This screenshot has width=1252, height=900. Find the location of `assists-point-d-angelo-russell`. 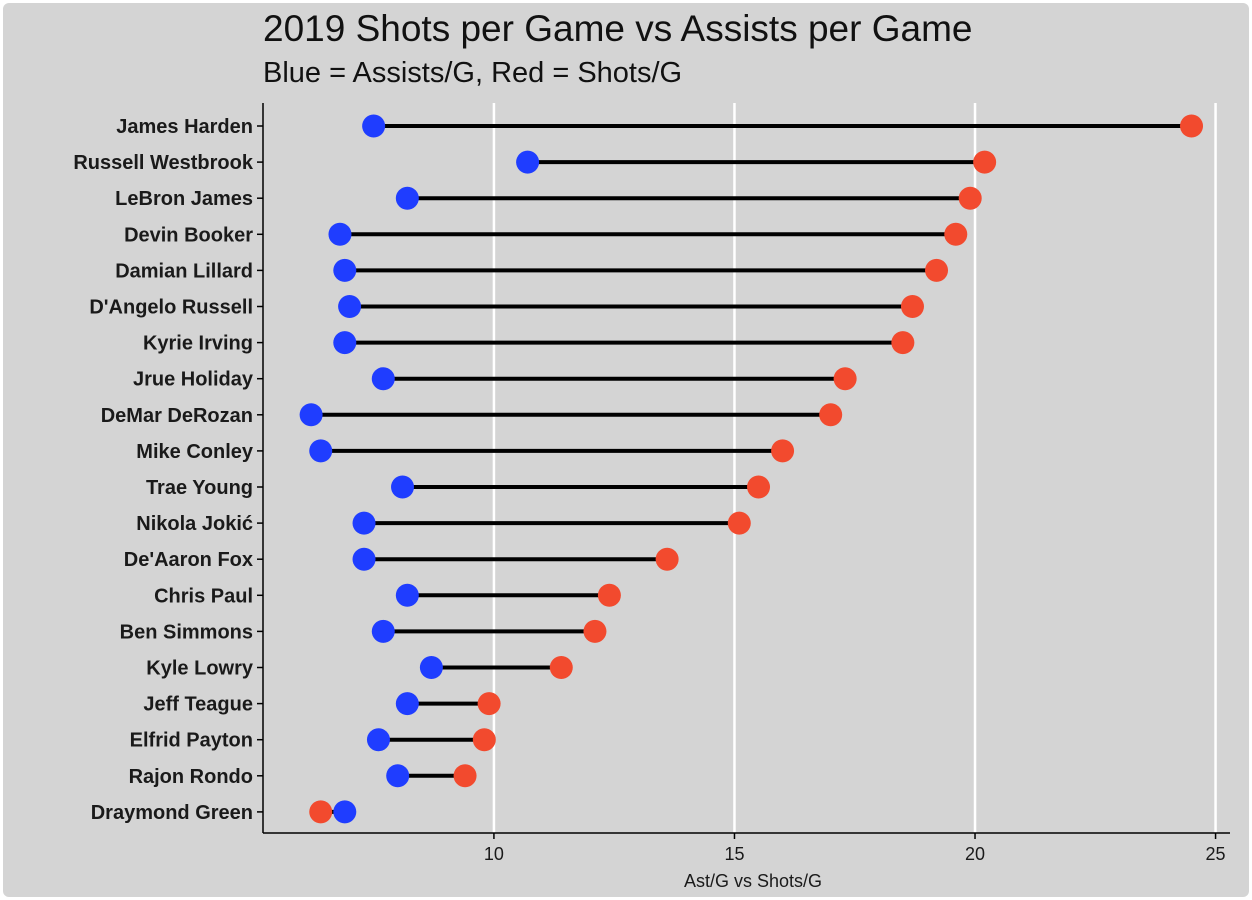

assists-point-d-angelo-russell is located at coordinates (350, 306).